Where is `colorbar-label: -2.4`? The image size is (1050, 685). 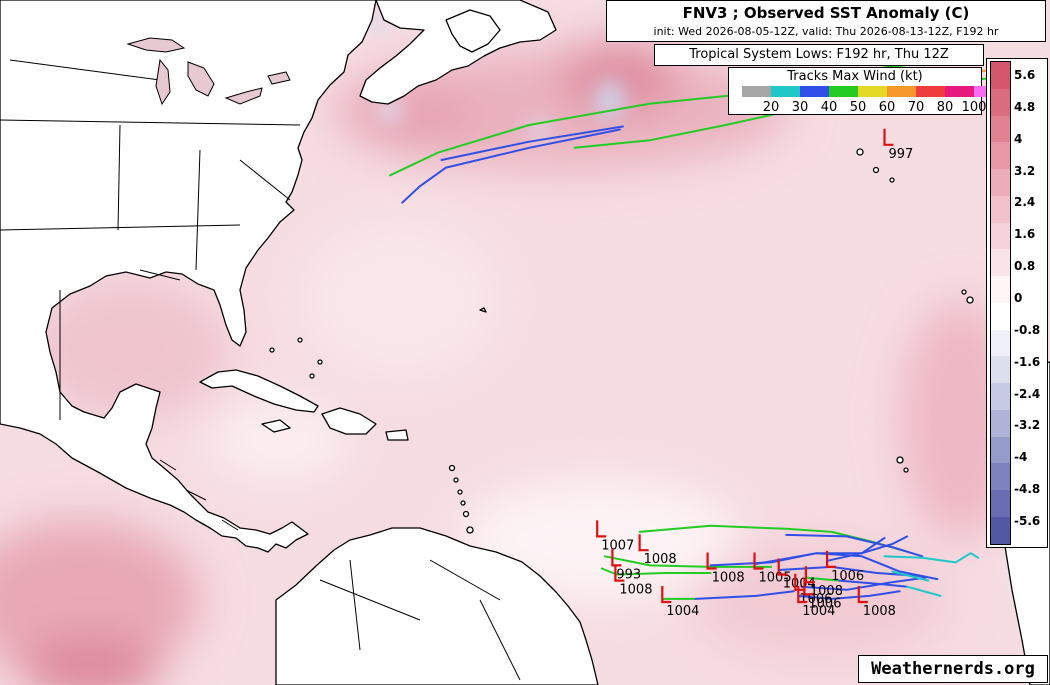
colorbar-label: -2.4 is located at coordinates (1027, 393).